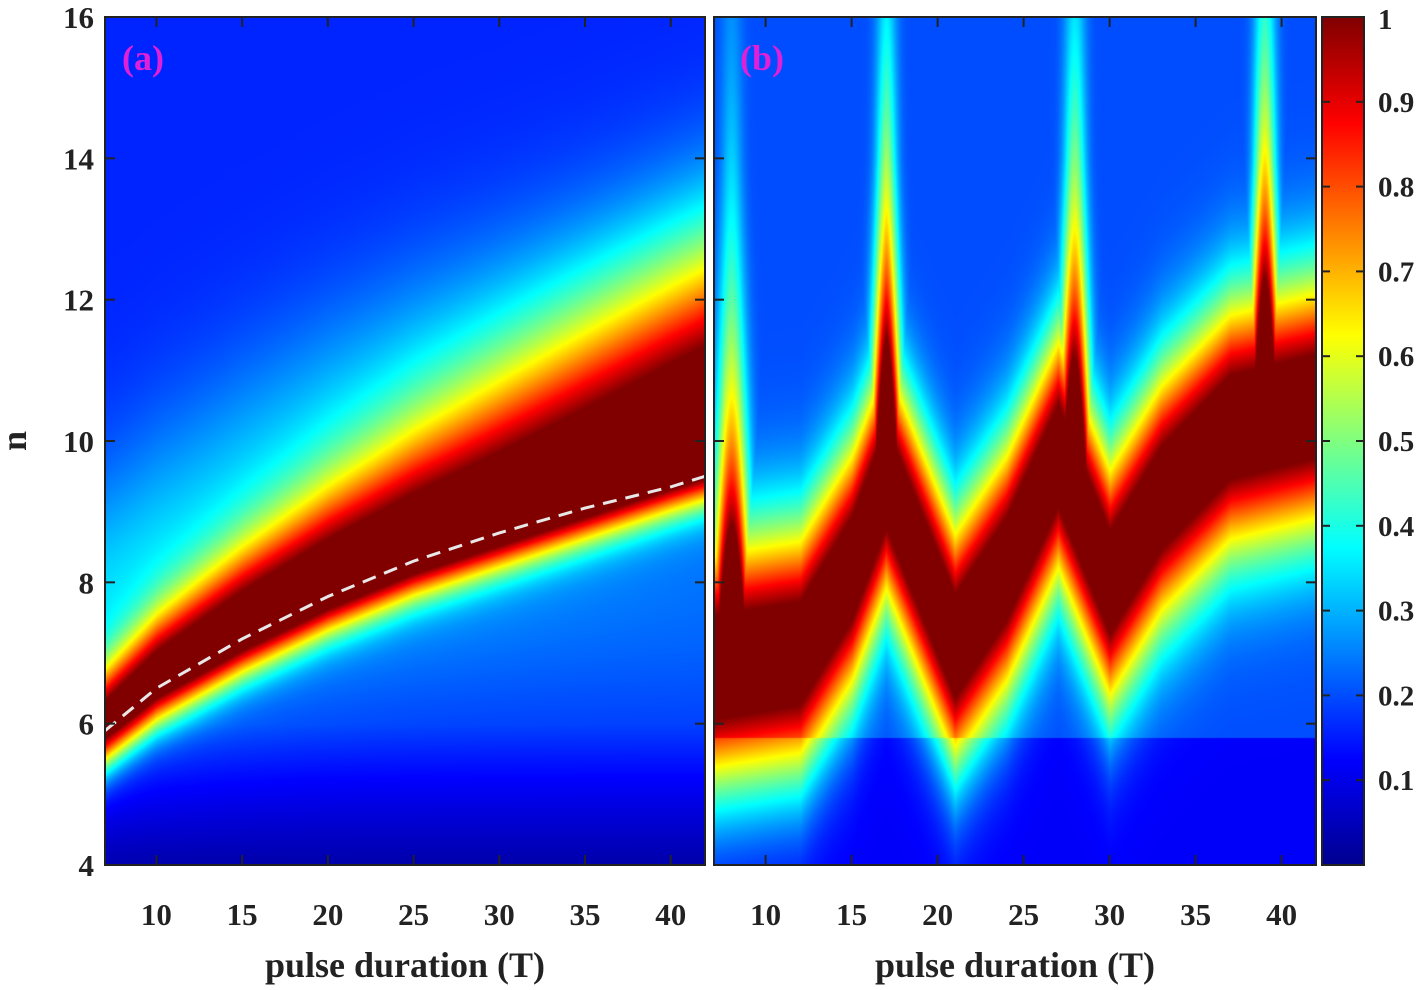  What do you see at coordinates (1396, 103) in the screenshot?
I see `colorbar-tick-label: 0.9` at bounding box center [1396, 103].